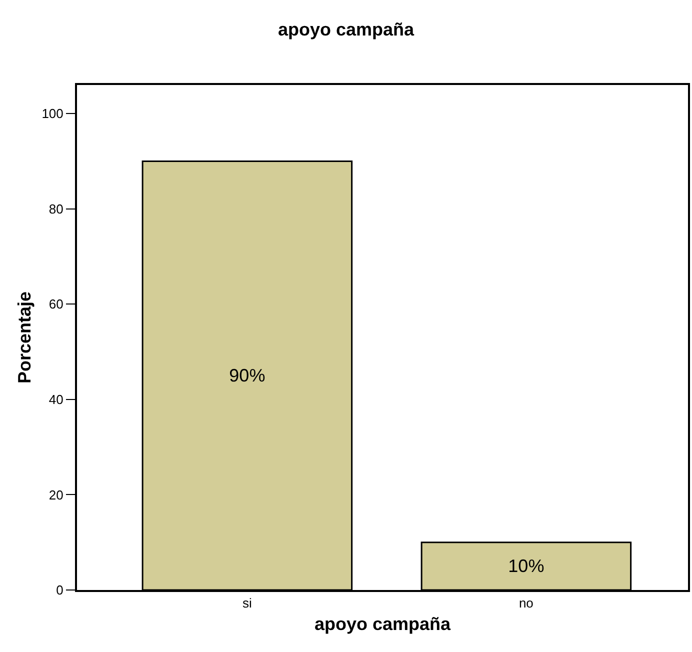 This screenshot has width=692, height=652. What do you see at coordinates (526, 603) in the screenshot?
I see `x-tick-label: no` at bounding box center [526, 603].